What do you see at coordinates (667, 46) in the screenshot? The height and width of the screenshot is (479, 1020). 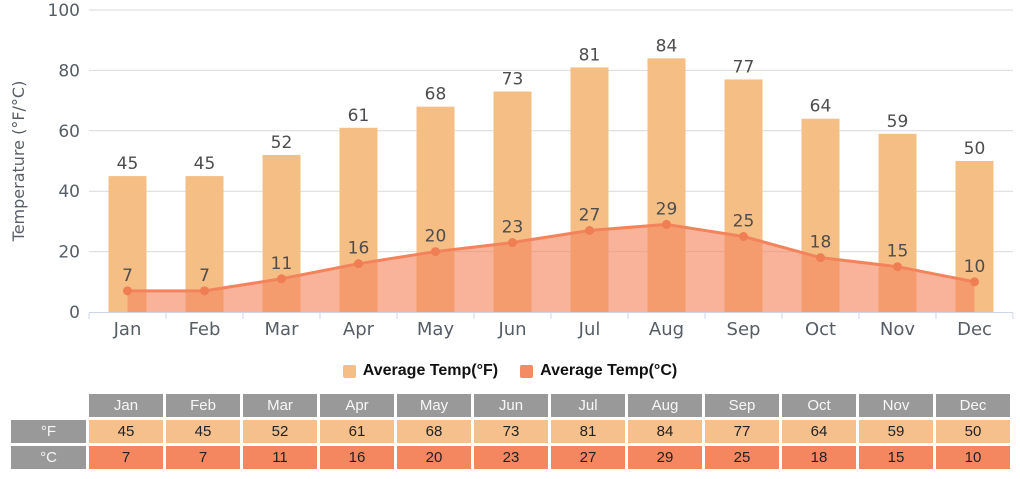 I see `bar-value-label: 84` at bounding box center [667, 46].